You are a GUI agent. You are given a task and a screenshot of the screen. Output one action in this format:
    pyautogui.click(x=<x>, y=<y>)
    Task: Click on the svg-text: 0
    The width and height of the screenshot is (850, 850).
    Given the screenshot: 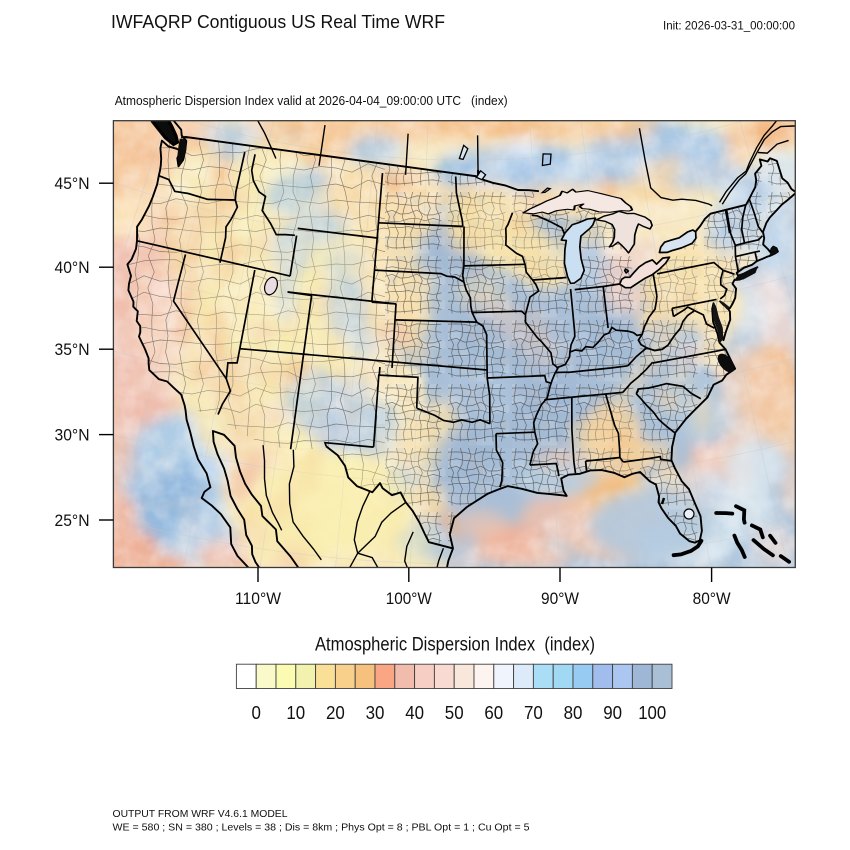 What is the action you would take?
    pyautogui.click(x=256, y=713)
    